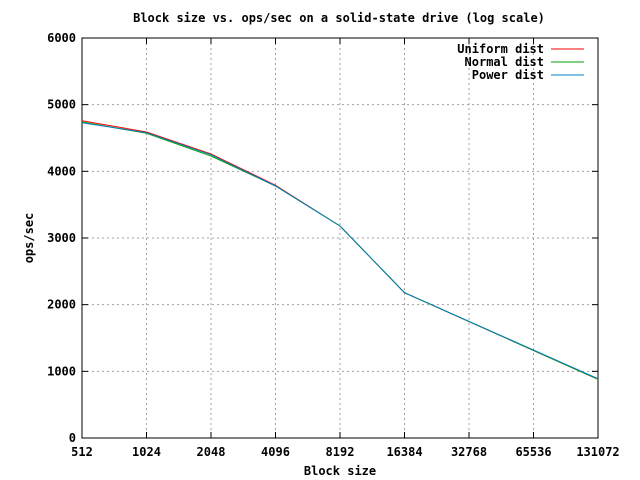 This screenshot has height=480, width=640. What do you see at coordinates (61, 371) in the screenshot?
I see `y-tick-label: 1000` at bounding box center [61, 371].